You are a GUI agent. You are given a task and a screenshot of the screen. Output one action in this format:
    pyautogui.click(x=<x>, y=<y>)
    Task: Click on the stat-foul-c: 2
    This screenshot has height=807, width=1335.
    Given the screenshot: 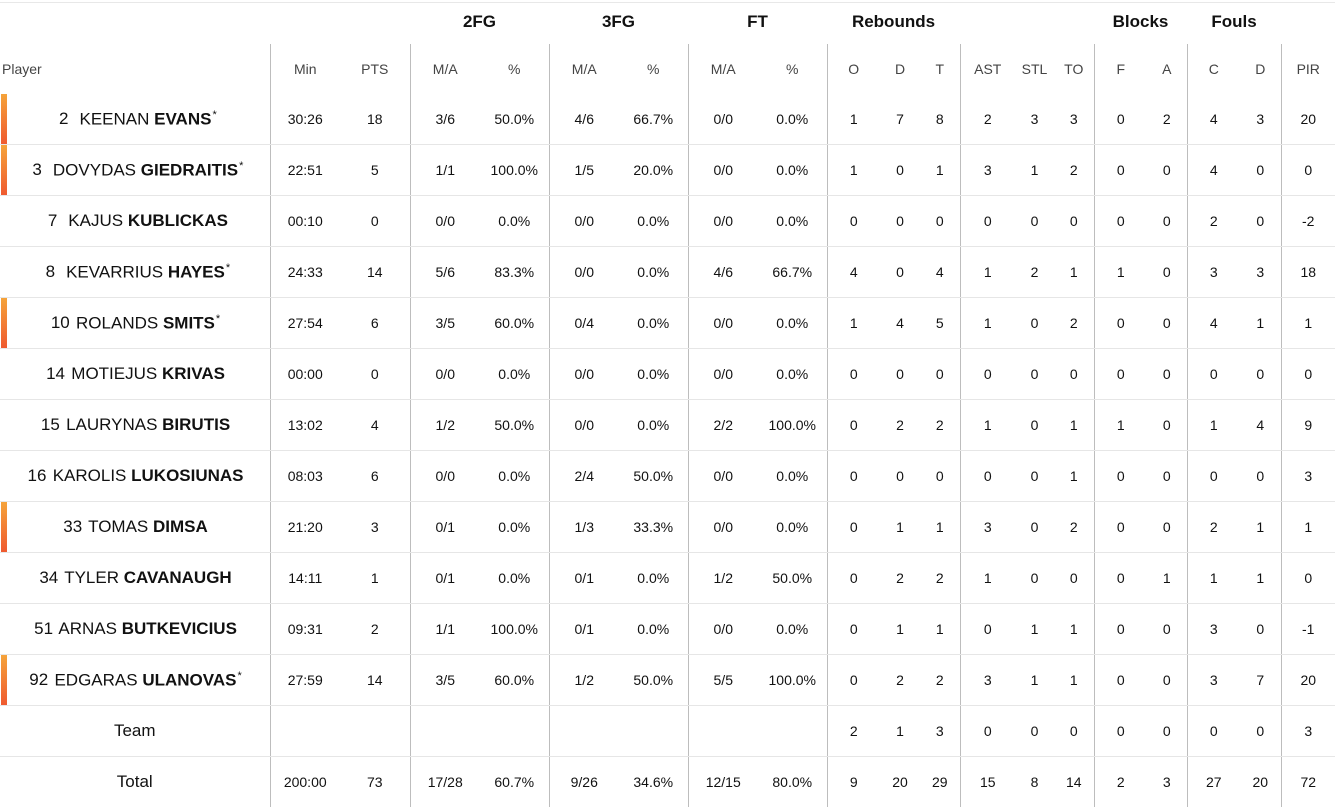 What is the action you would take?
    pyautogui.click(x=1213, y=527)
    